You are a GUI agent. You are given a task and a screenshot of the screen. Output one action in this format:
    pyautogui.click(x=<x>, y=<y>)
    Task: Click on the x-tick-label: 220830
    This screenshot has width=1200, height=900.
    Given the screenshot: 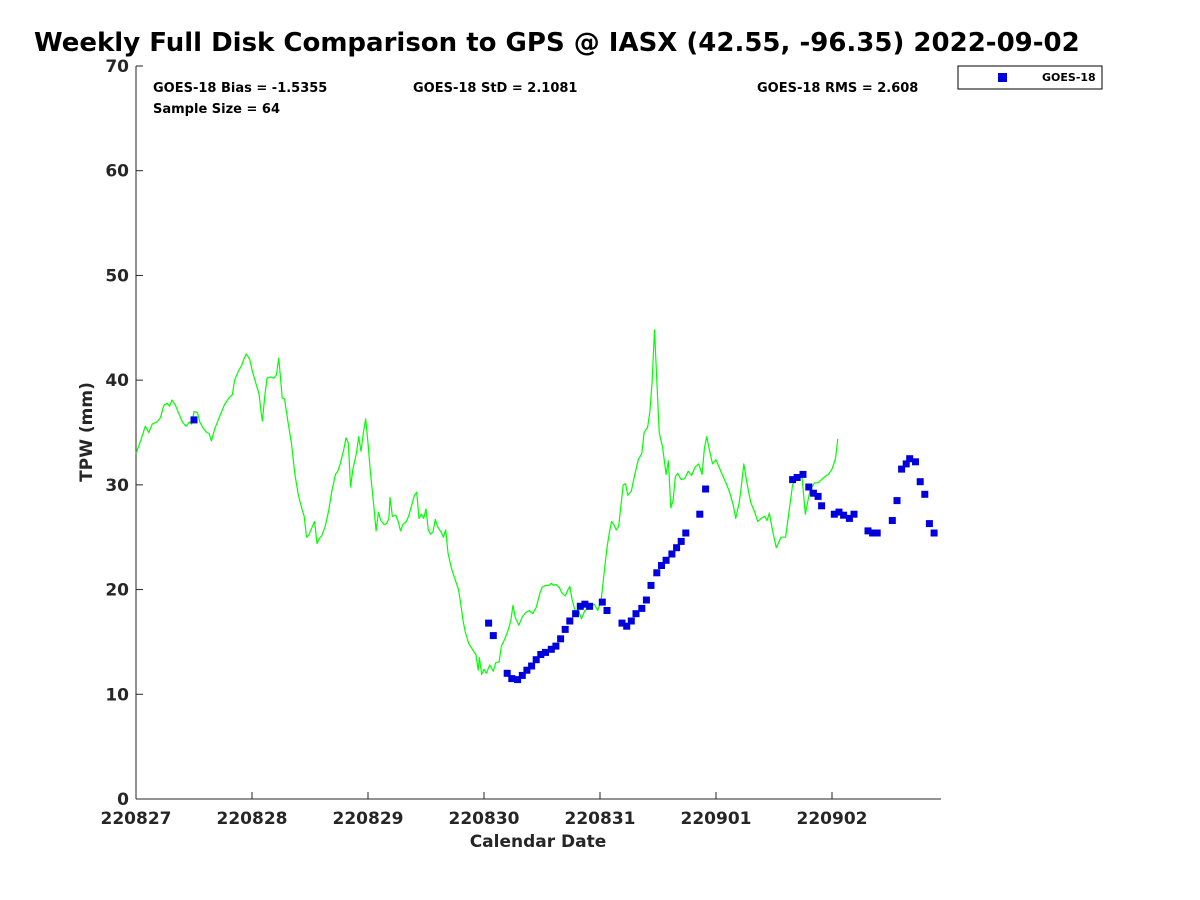 What is the action you would take?
    pyautogui.click(x=484, y=819)
    